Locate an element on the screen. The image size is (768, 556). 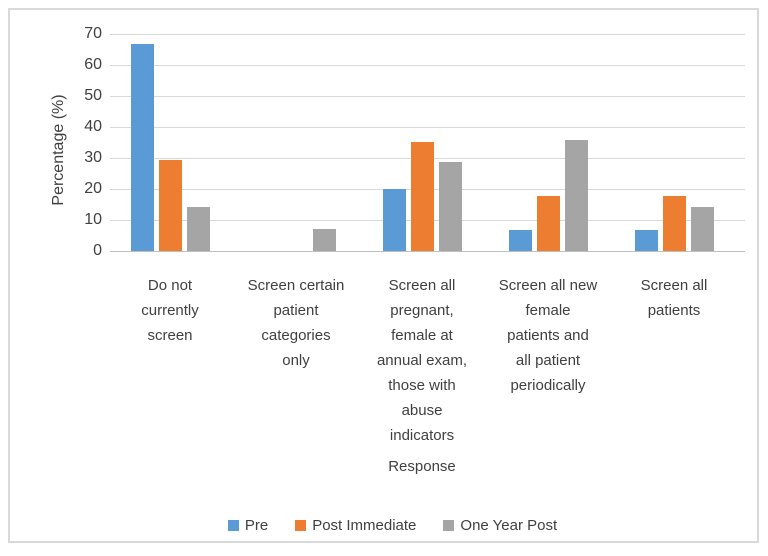
y-tick-label: 50 is located at coordinates (93, 95).